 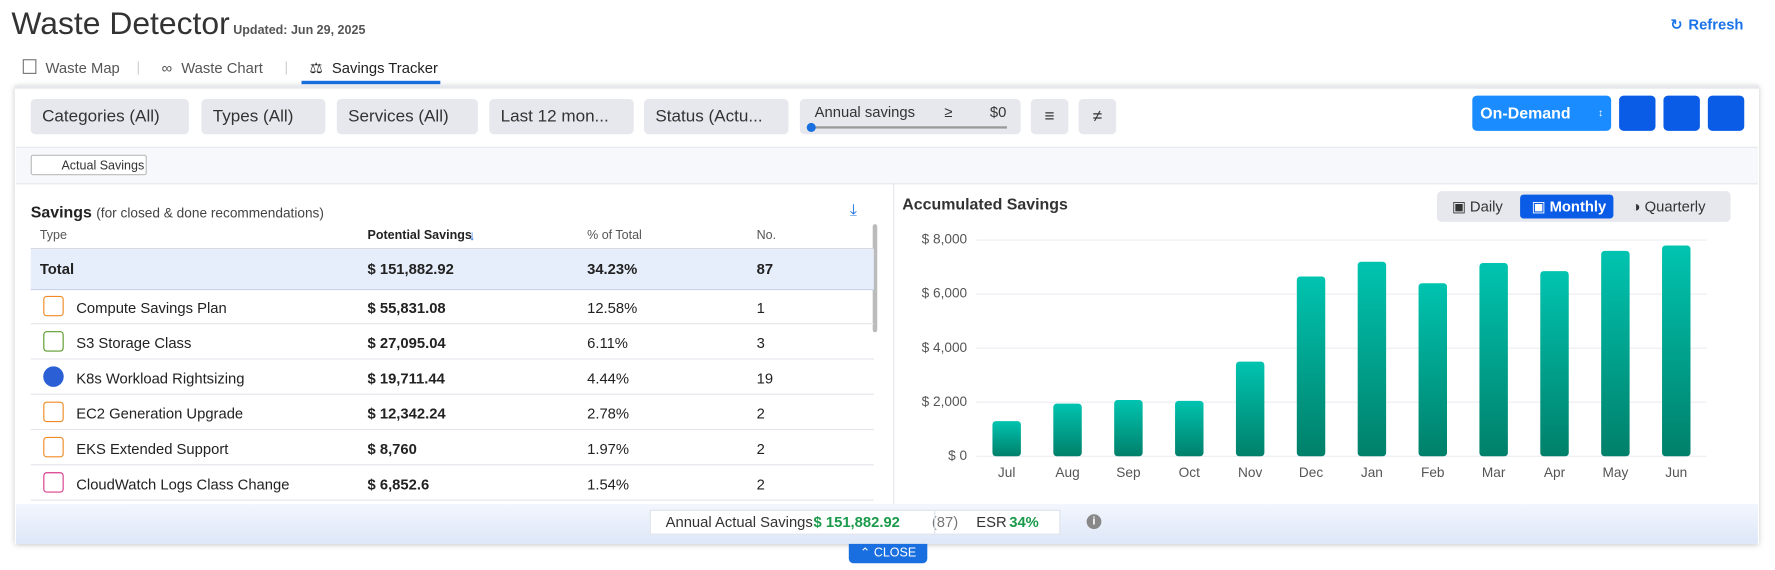 I want to click on tab: Waste Map, so click(x=71, y=68).